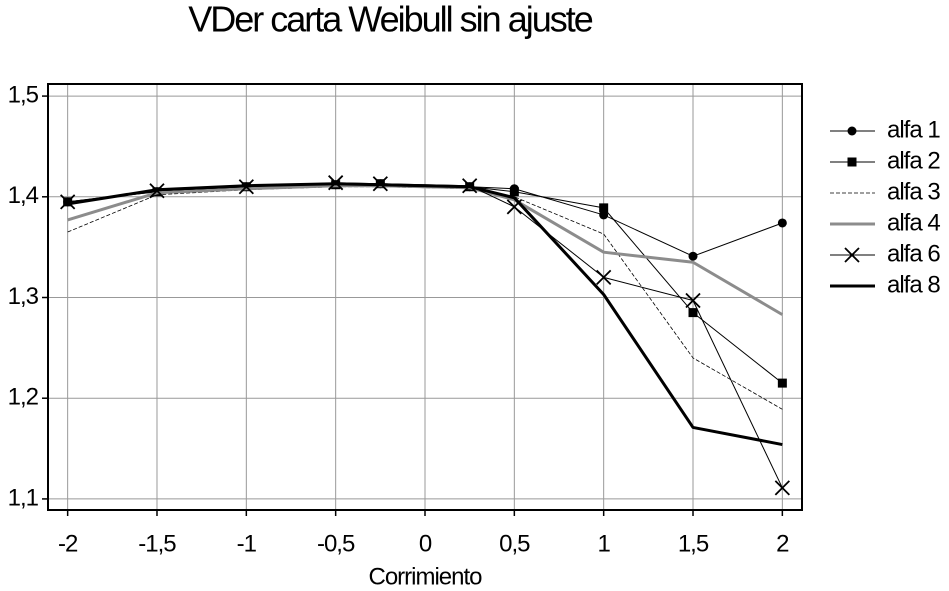 Image resolution: width=949 pixels, height=591 pixels. Describe the element at coordinates (23, 195) in the screenshot. I see `y-tick-label: 1,4` at that location.